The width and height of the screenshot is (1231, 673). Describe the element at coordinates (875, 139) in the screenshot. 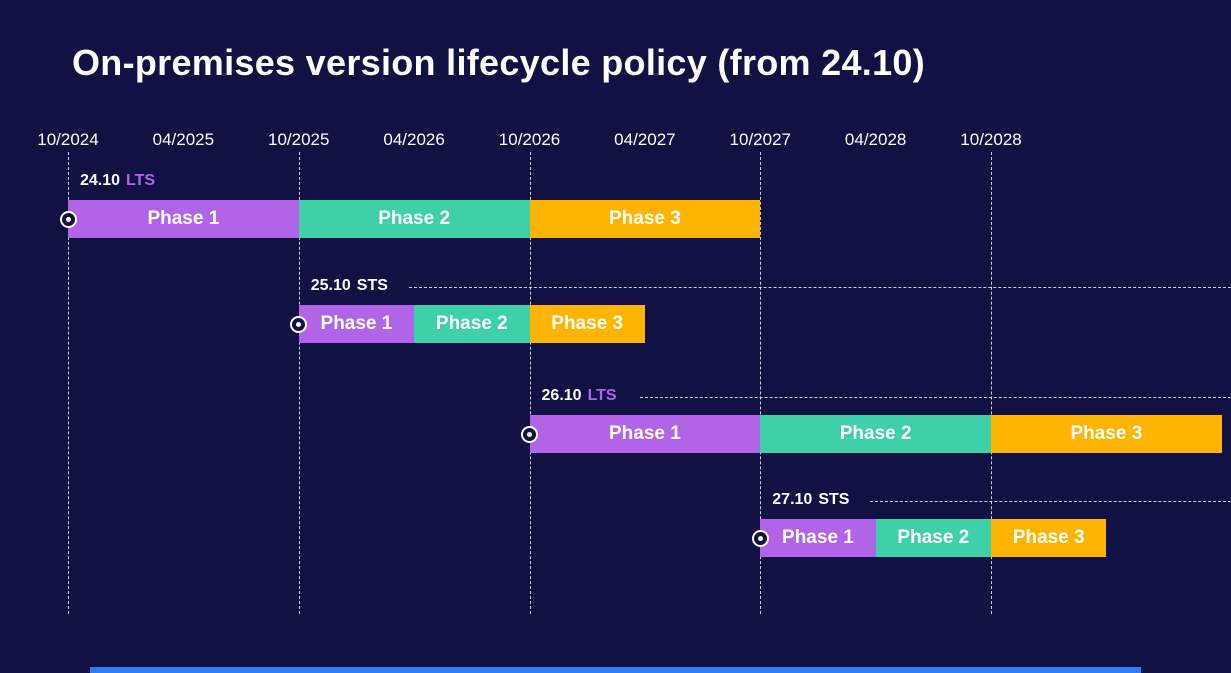

I see `axis-tick-label: 04/2028` at that location.